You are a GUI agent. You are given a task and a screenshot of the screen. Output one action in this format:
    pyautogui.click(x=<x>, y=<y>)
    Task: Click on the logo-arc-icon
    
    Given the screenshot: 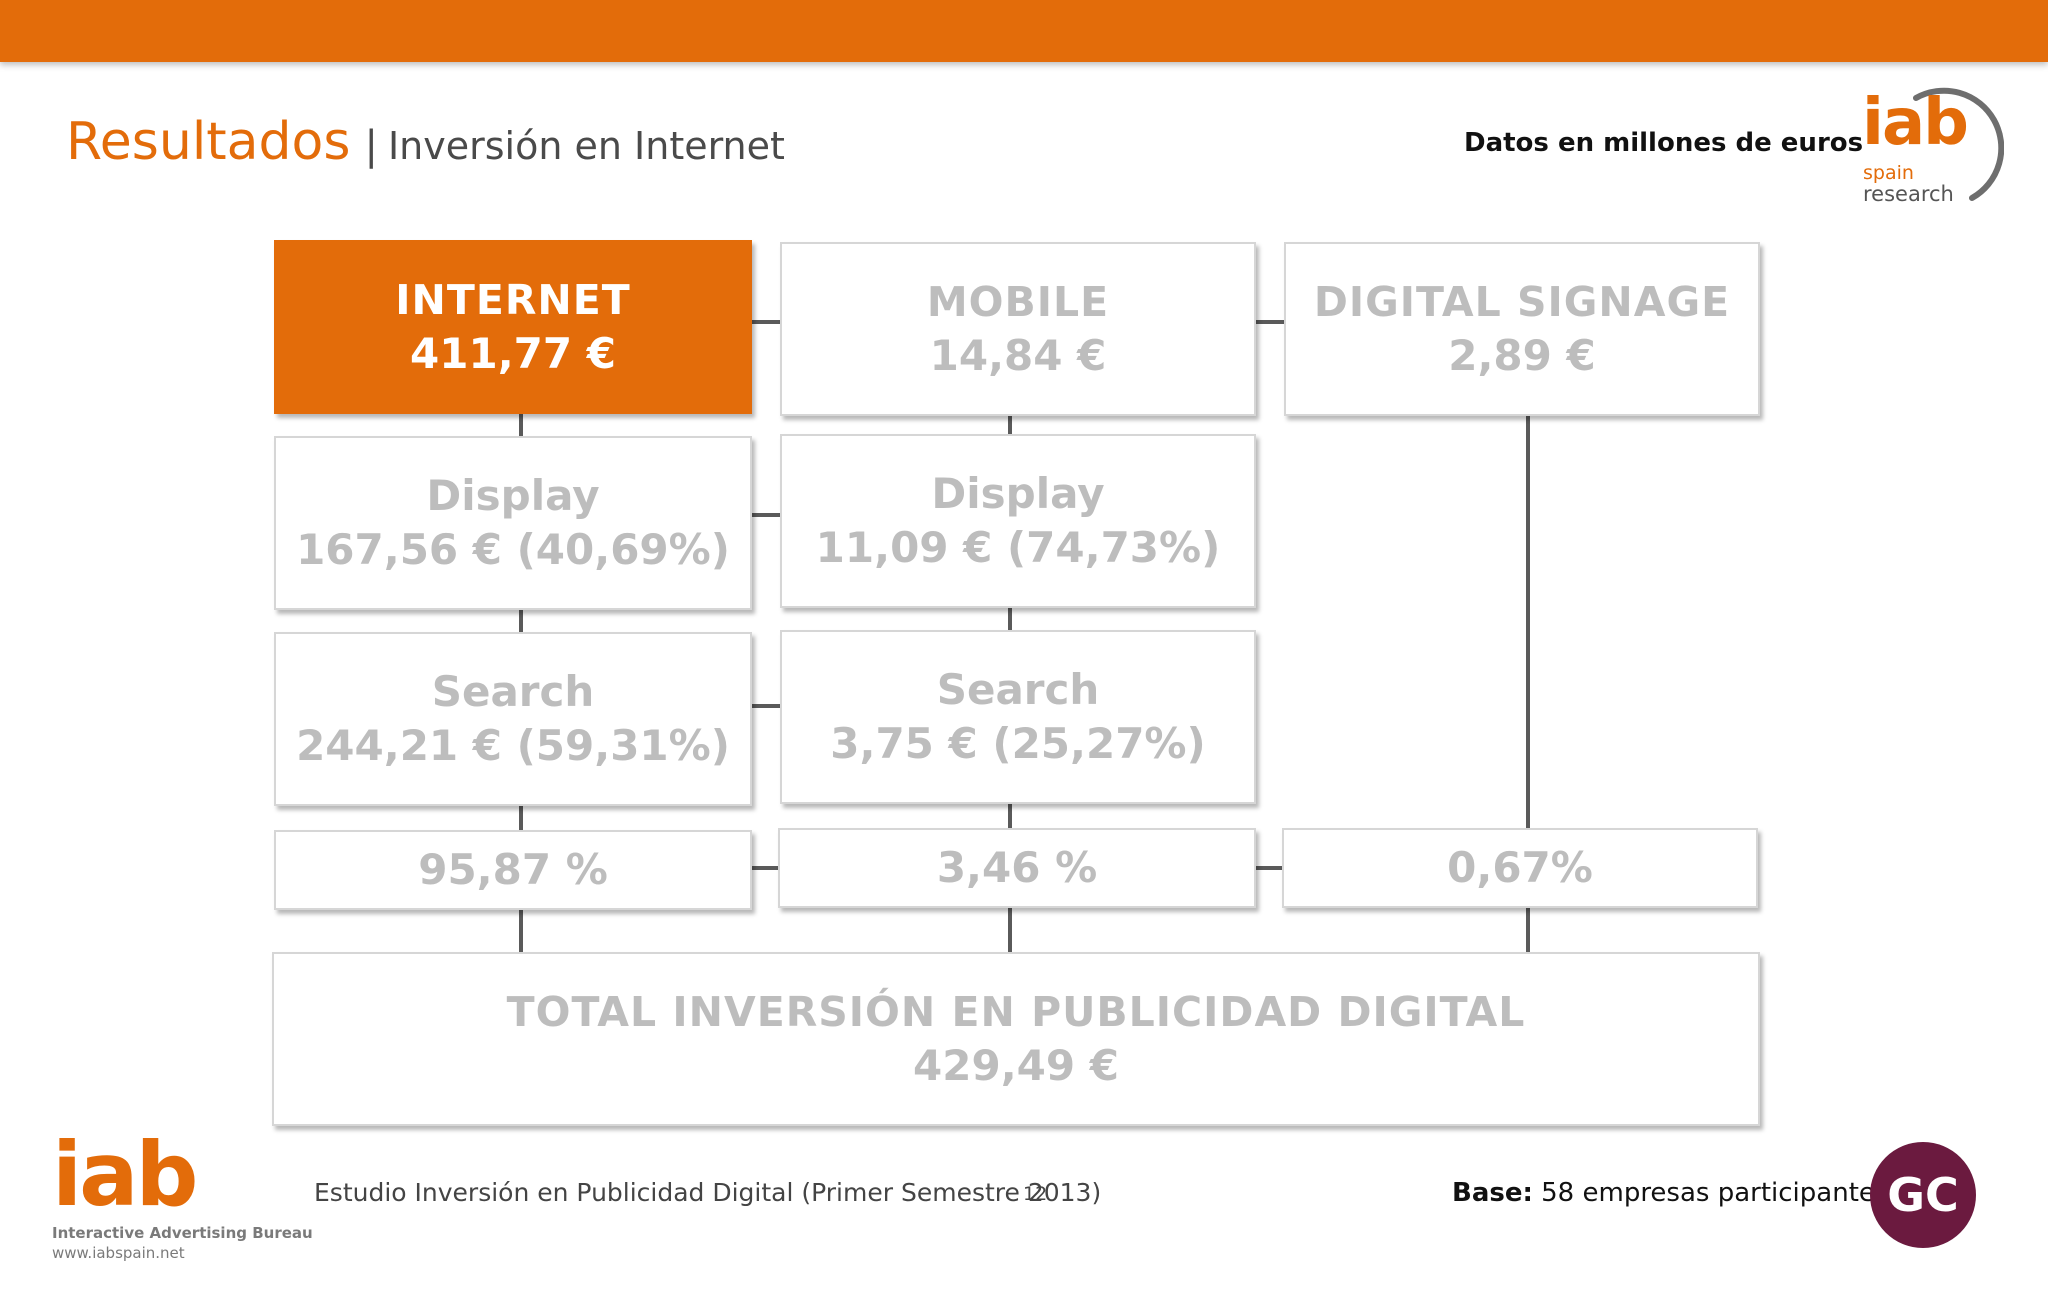 What is the action you would take?
    pyautogui.click(x=1958, y=144)
    